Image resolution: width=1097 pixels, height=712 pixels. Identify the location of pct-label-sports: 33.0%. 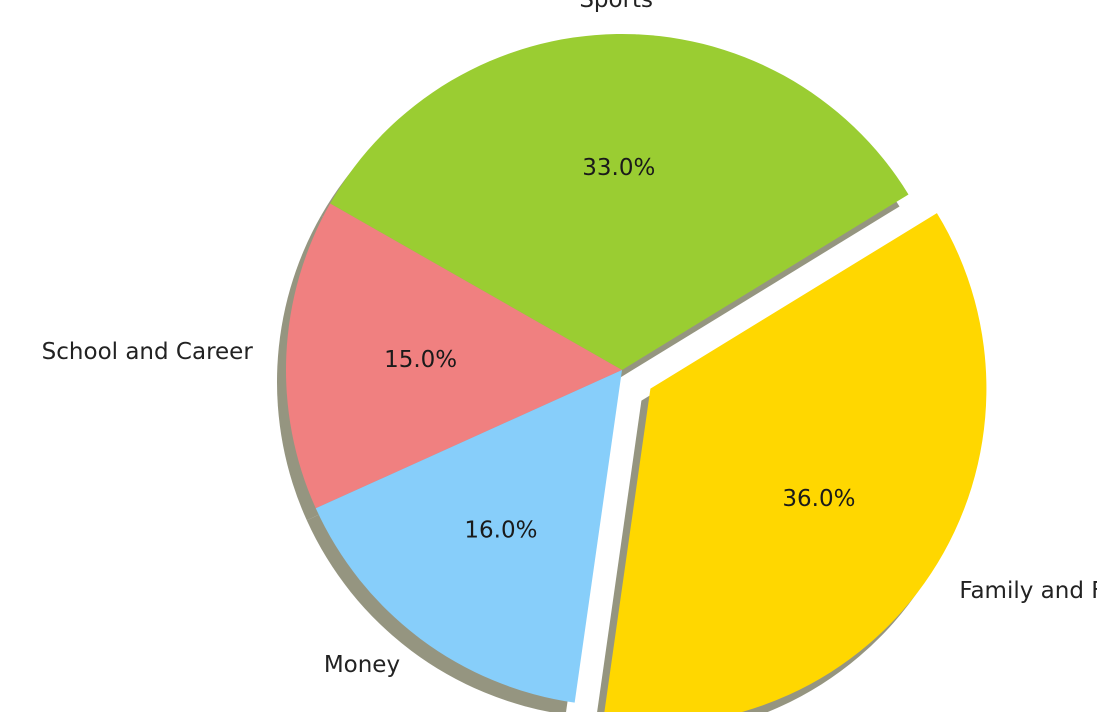
(618, 168).